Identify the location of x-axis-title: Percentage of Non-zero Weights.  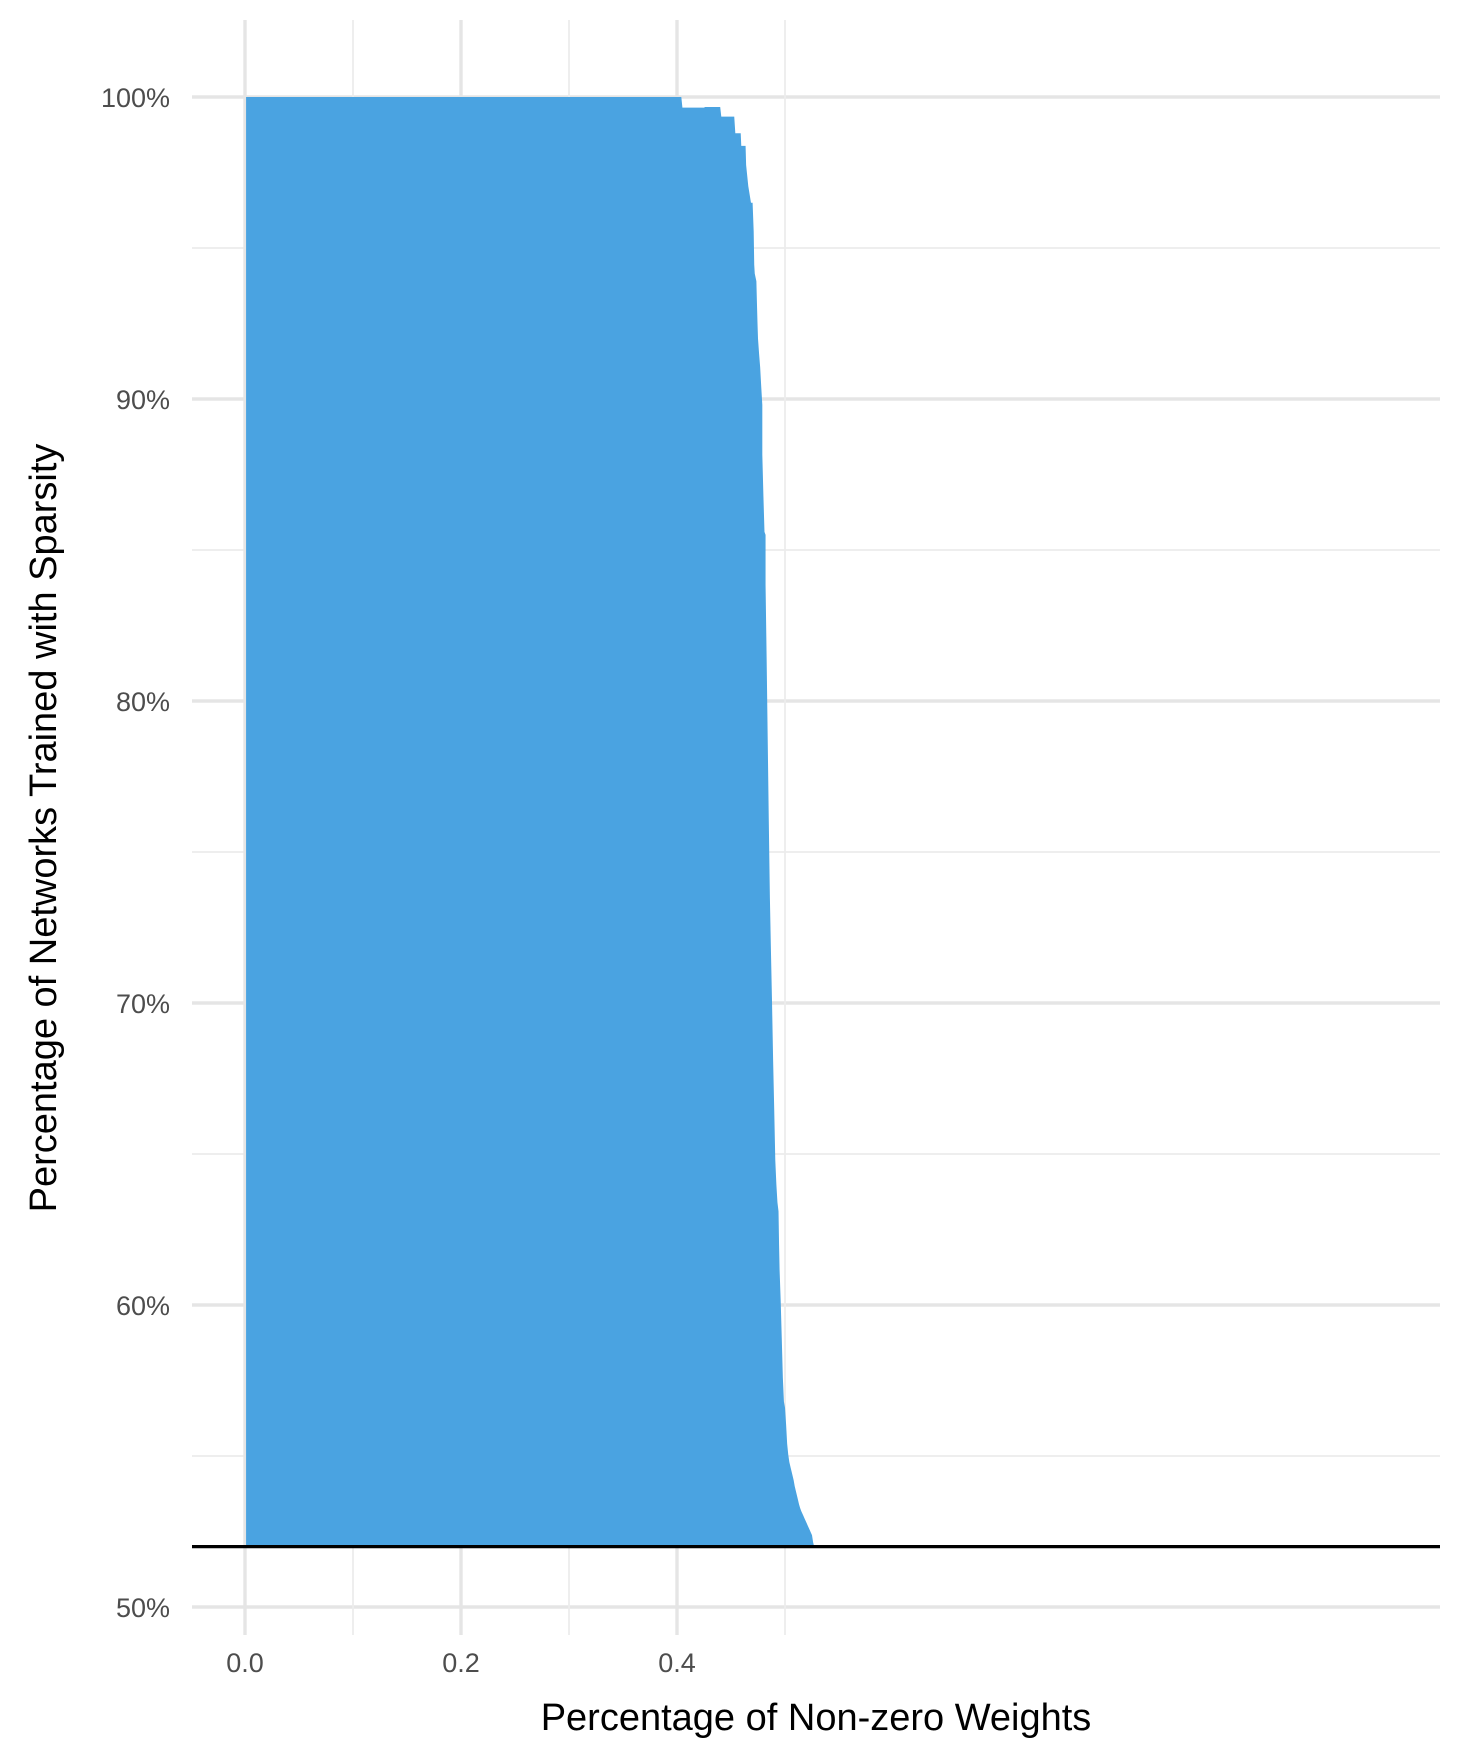
(816, 1718).